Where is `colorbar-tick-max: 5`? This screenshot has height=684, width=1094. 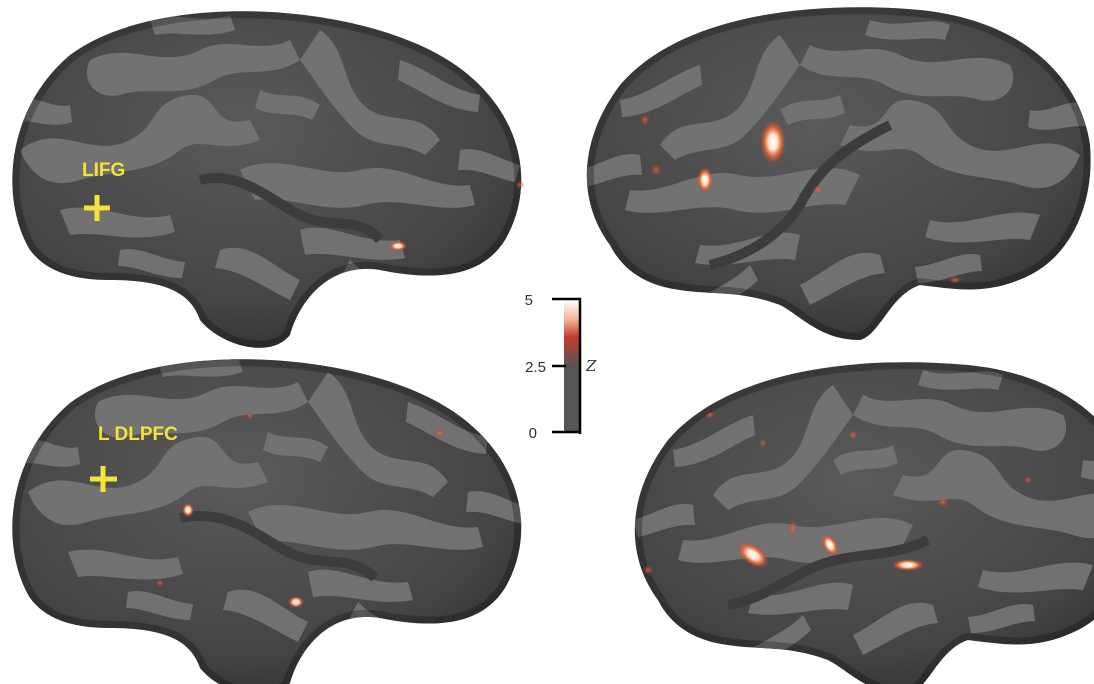
colorbar-tick-max: 5 is located at coordinates (529, 300).